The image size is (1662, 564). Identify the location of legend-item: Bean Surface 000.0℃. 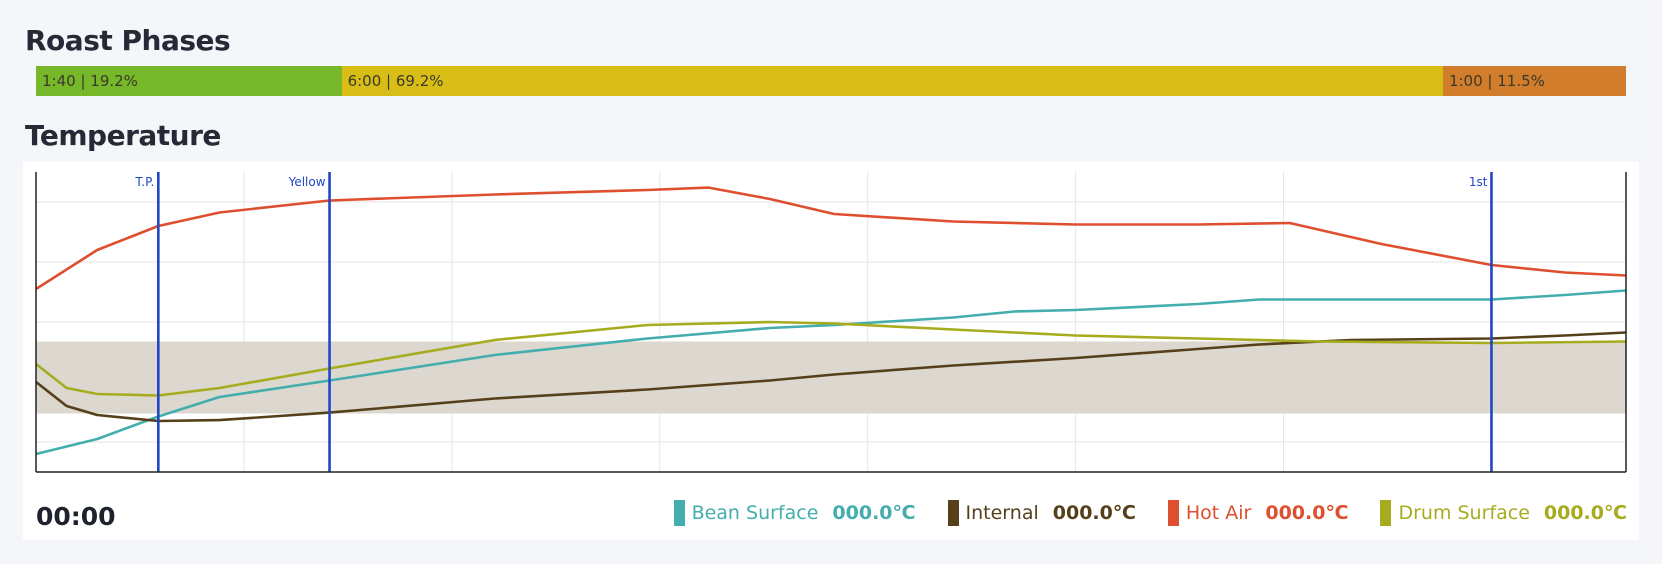
(794, 513).